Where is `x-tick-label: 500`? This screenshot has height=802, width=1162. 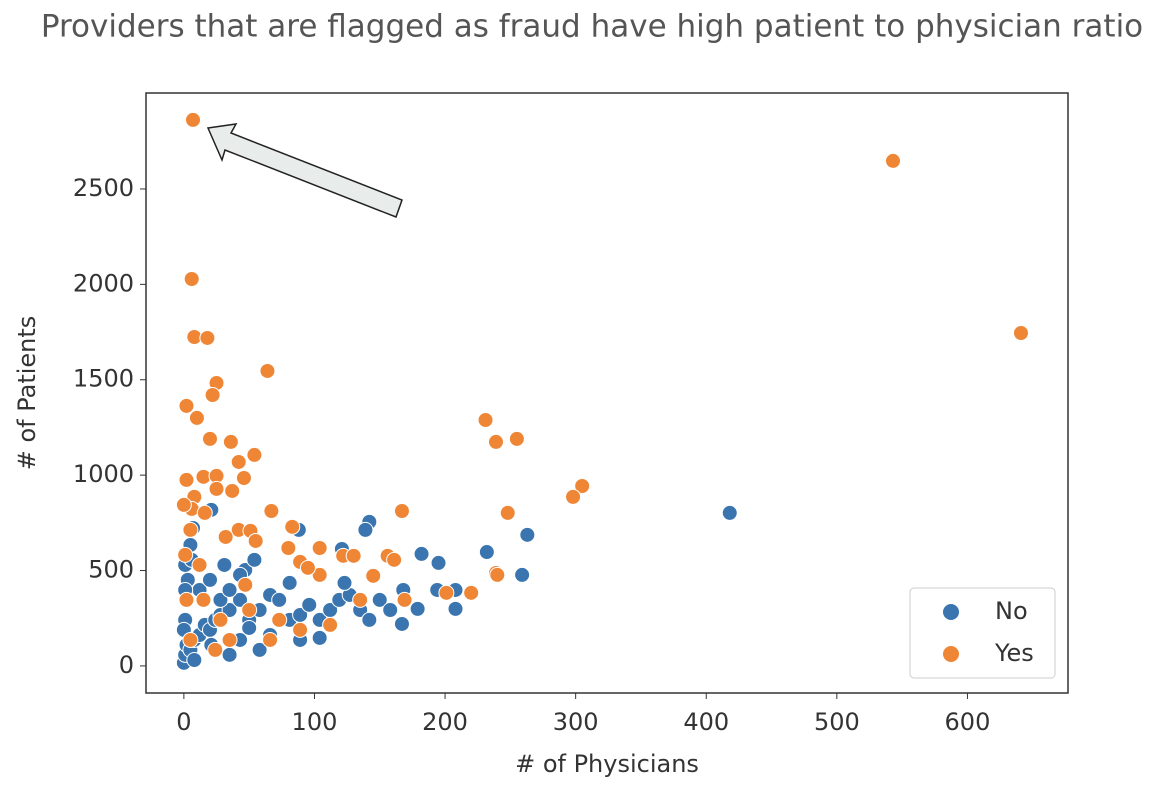
x-tick-label: 500 is located at coordinates (837, 722).